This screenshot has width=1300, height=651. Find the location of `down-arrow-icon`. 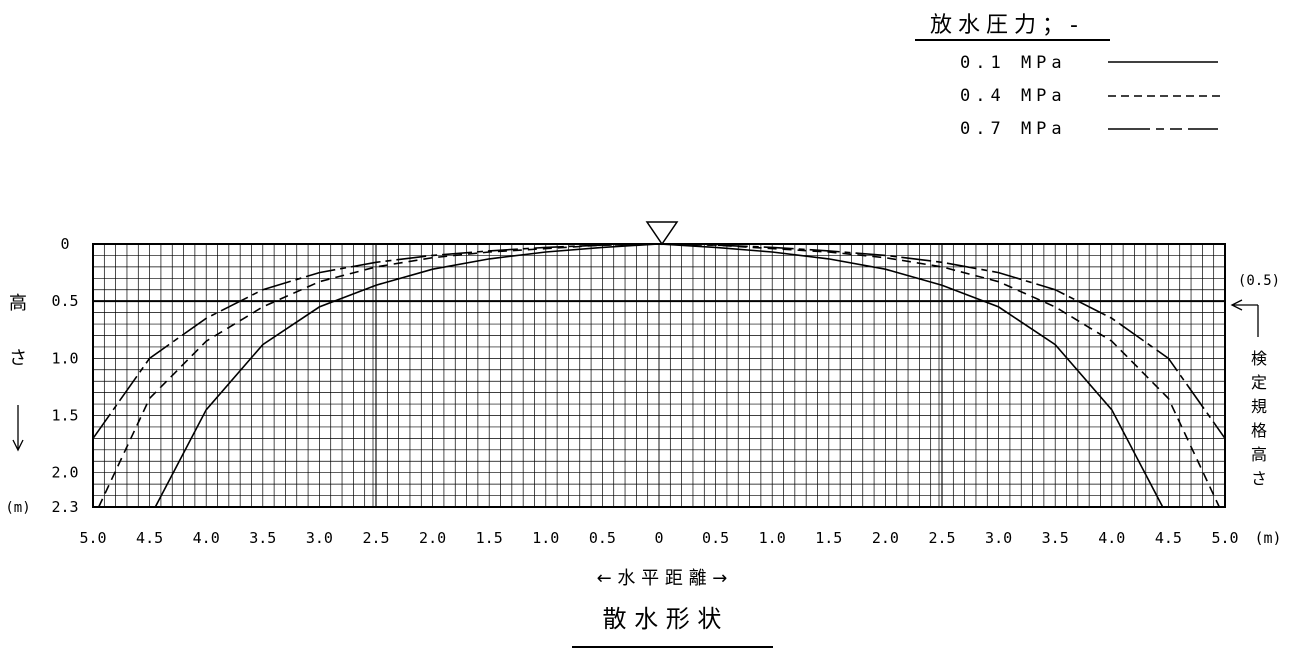

down-arrow-icon is located at coordinates (18, 428).